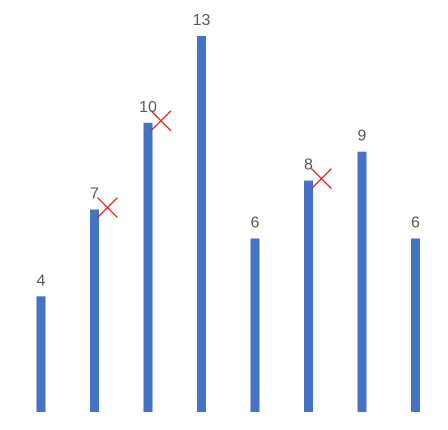  Describe the element at coordinates (94, 194) in the screenshot. I see `data-label-2: 7` at that location.